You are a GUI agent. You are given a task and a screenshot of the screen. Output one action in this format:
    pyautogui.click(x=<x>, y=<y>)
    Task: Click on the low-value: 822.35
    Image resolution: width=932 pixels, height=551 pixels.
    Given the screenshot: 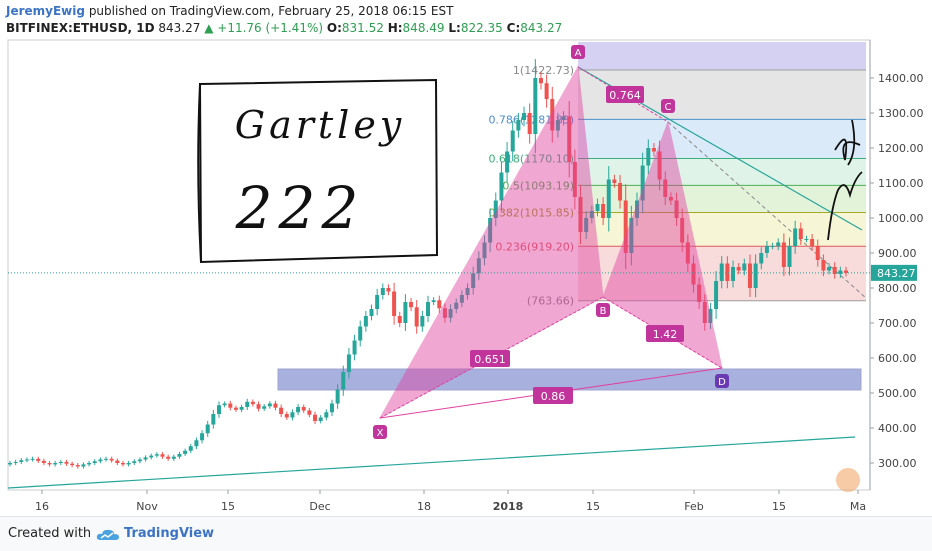 What is the action you would take?
    pyautogui.click(x=481, y=28)
    